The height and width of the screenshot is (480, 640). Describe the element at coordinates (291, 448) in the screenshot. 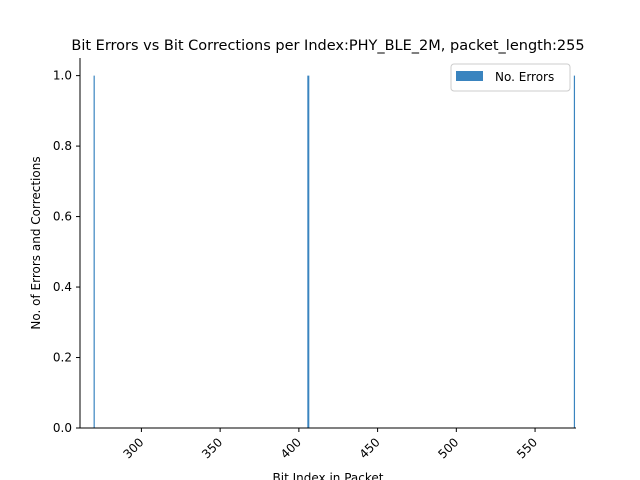

I see `x-tick-label: 400` at that location.